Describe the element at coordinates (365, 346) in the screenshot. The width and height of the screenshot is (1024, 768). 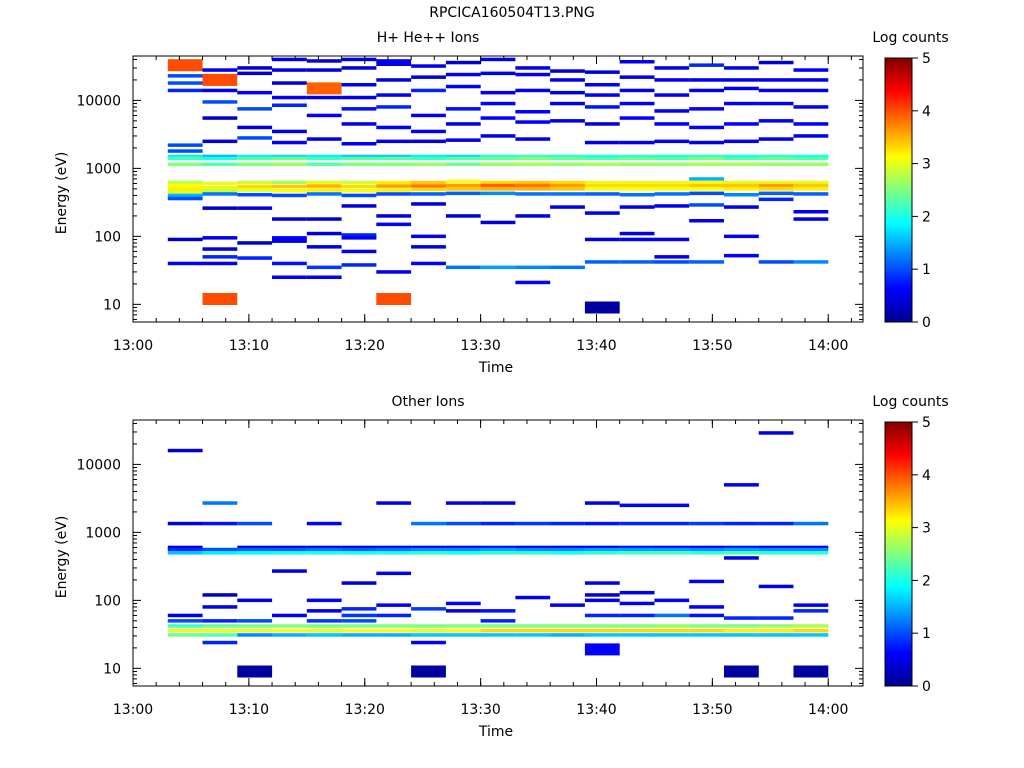
I see `x-tick-label: 13:20` at that location.